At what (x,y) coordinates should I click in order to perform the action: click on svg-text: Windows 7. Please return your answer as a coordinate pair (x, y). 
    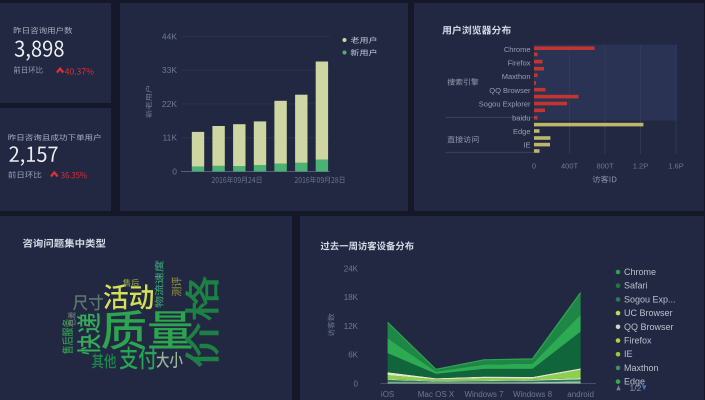
    Looking at the image, I should click on (484, 394).